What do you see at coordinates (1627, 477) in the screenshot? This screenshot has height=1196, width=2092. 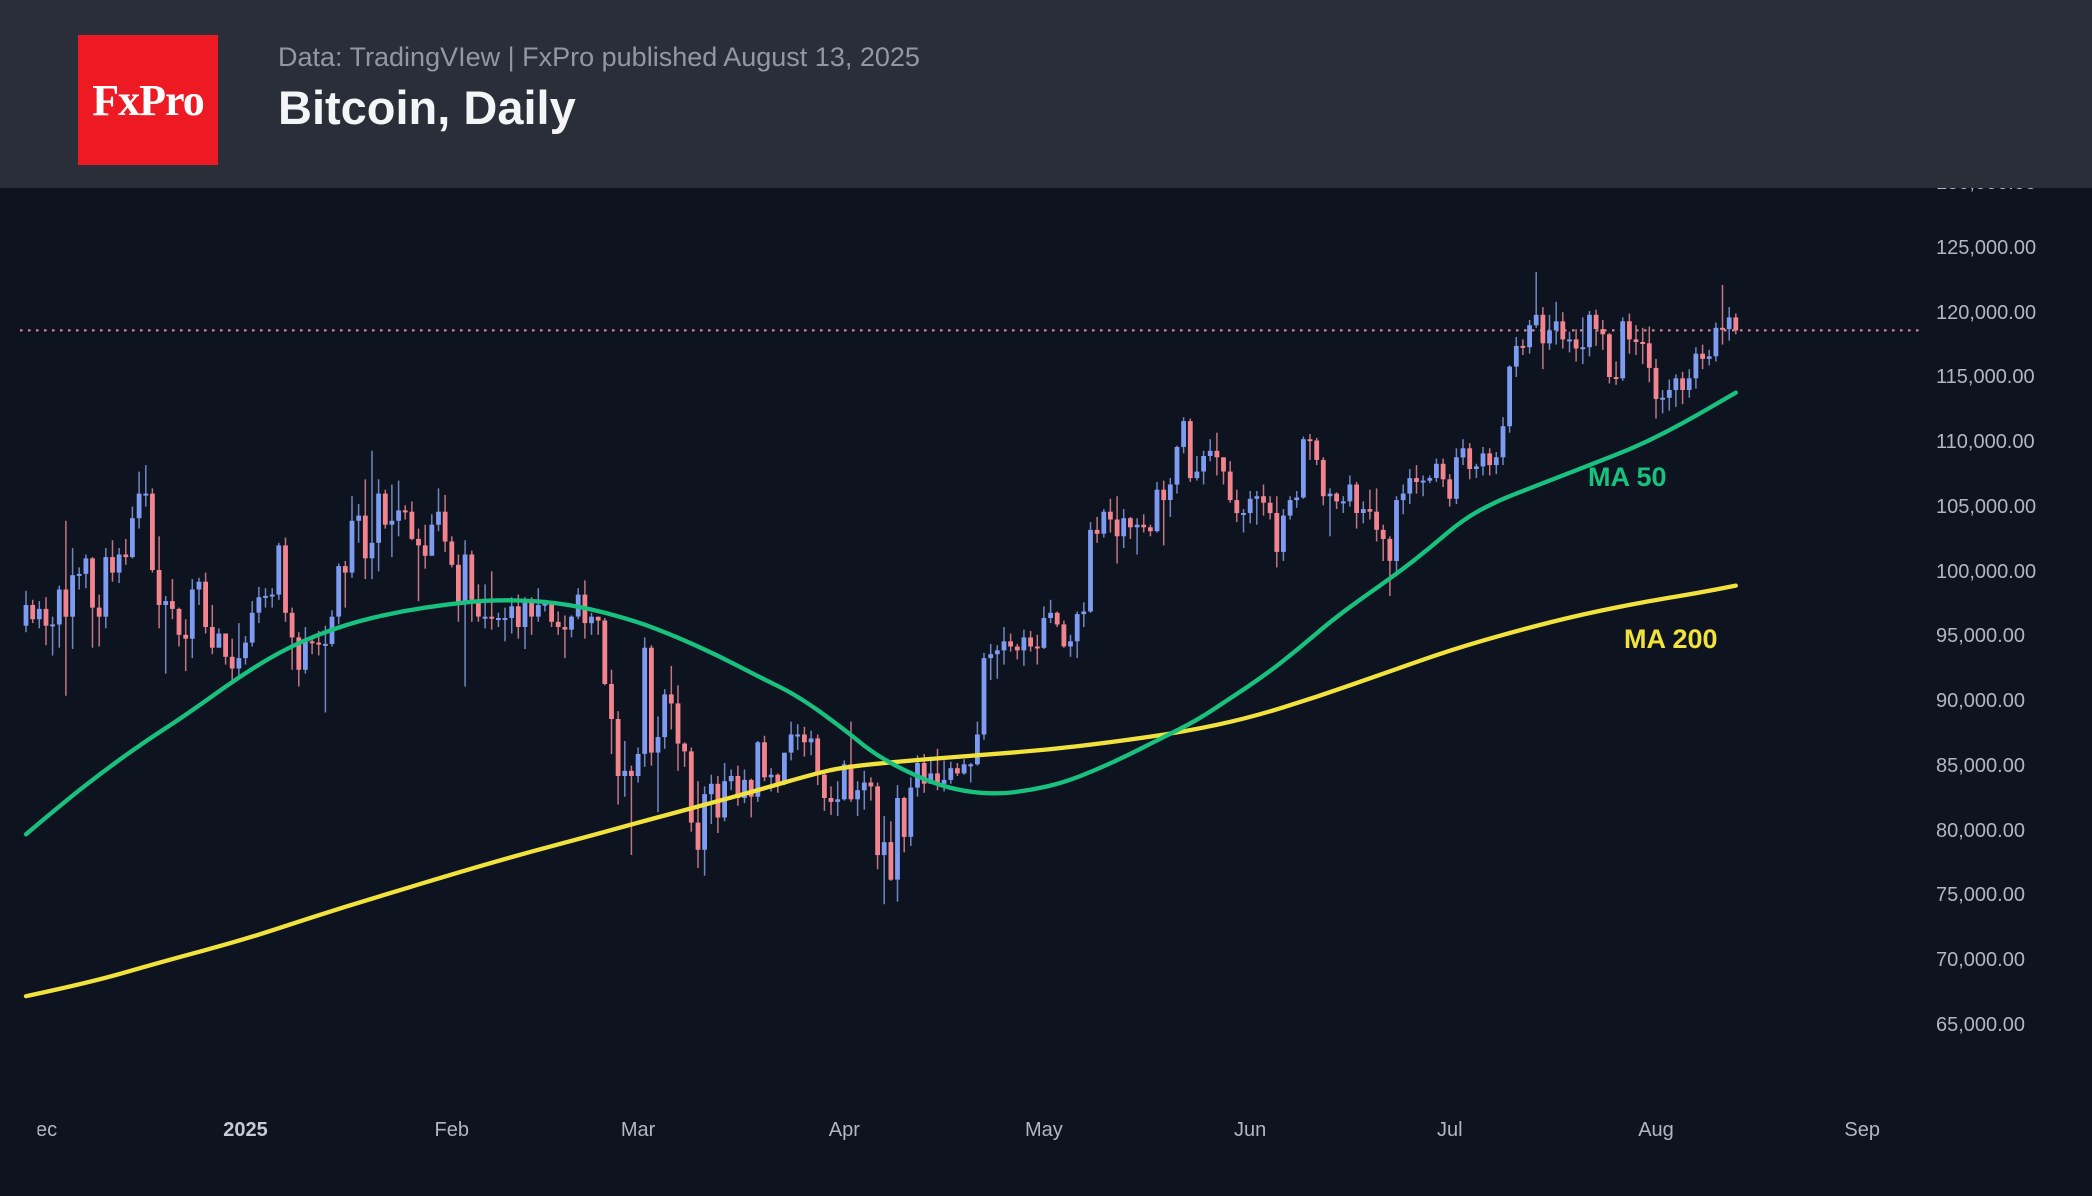 I see `ma50-label: MA 50` at bounding box center [1627, 477].